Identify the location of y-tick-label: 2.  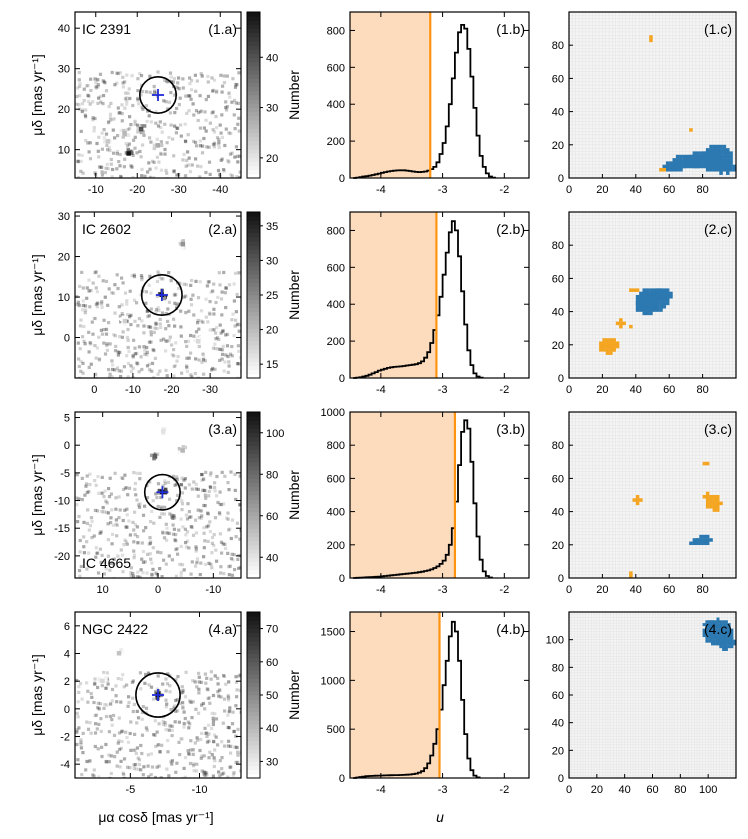
(67, 682).